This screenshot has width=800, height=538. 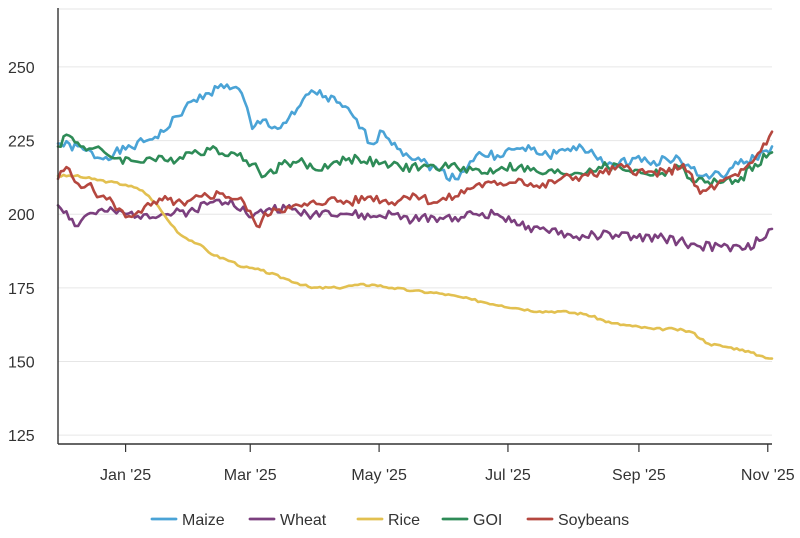 I want to click on legend-item-rice: Rice, so click(x=388, y=520).